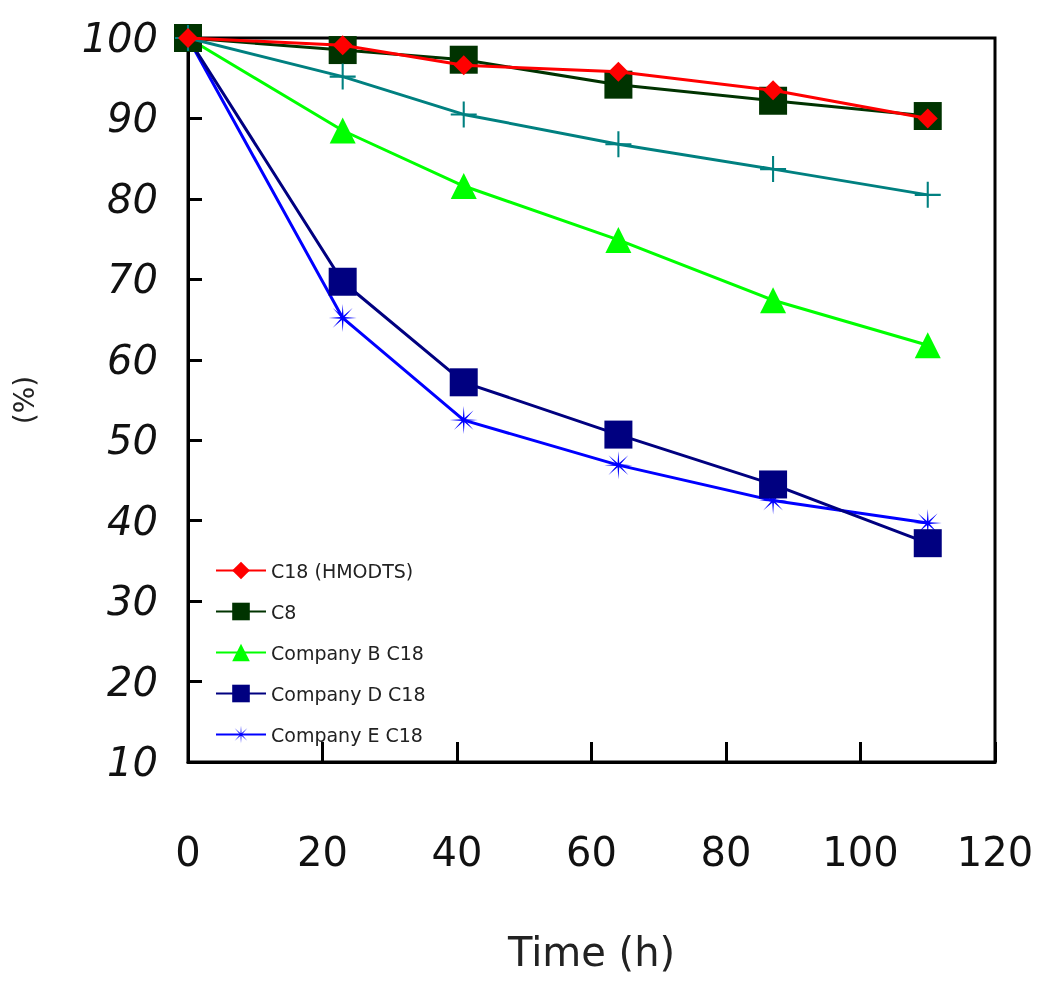 The height and width of the screenshot is (999, 1041). Describe the element at coordinates (860, 852) in the screenshot. I see `x-tick-label: 100` at that location.